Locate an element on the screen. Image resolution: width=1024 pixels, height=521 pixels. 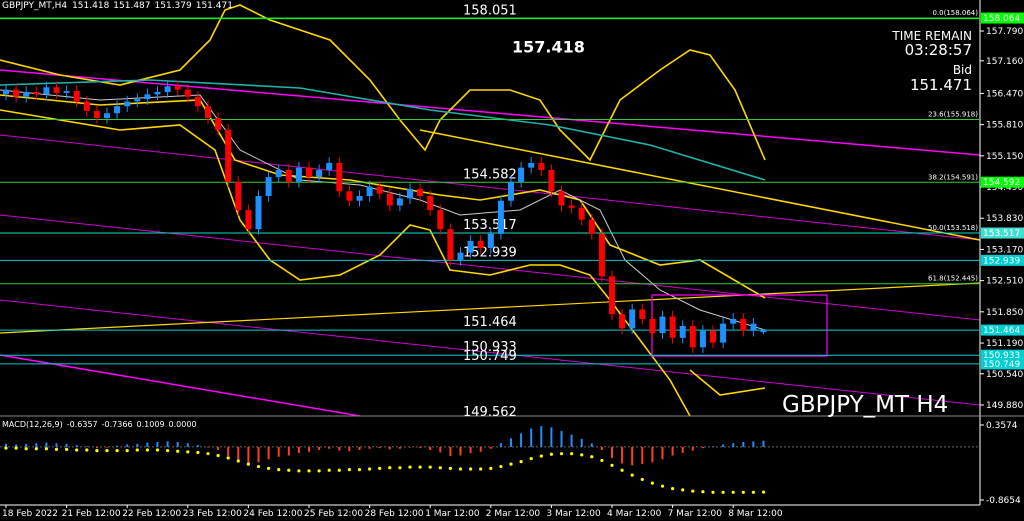
bollinger-lower is located at coordinates (727, 382).